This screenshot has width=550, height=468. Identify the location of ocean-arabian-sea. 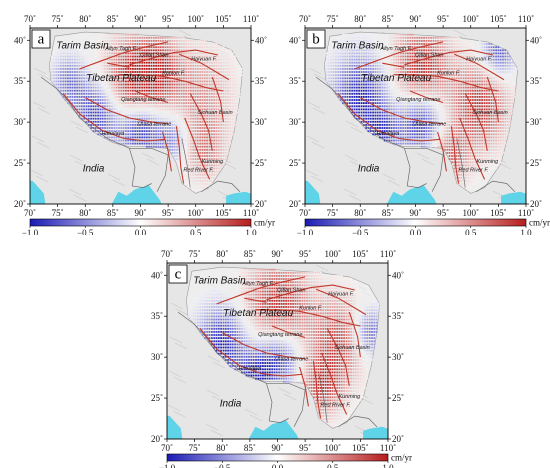
(38, 192).